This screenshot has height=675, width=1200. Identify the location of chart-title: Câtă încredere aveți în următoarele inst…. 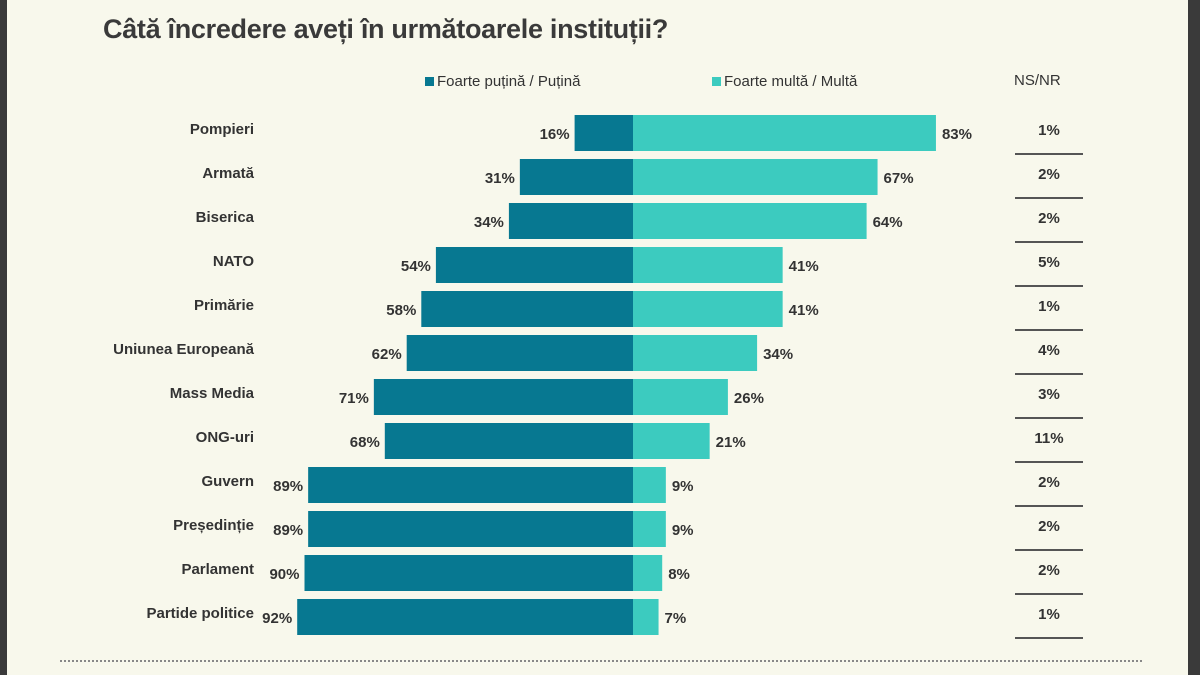
(386, 29).